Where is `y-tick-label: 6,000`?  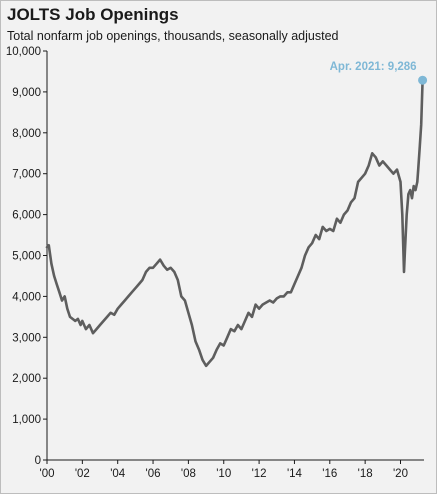 y-tick-label: 6,000 is located at coordinates (26, 216).